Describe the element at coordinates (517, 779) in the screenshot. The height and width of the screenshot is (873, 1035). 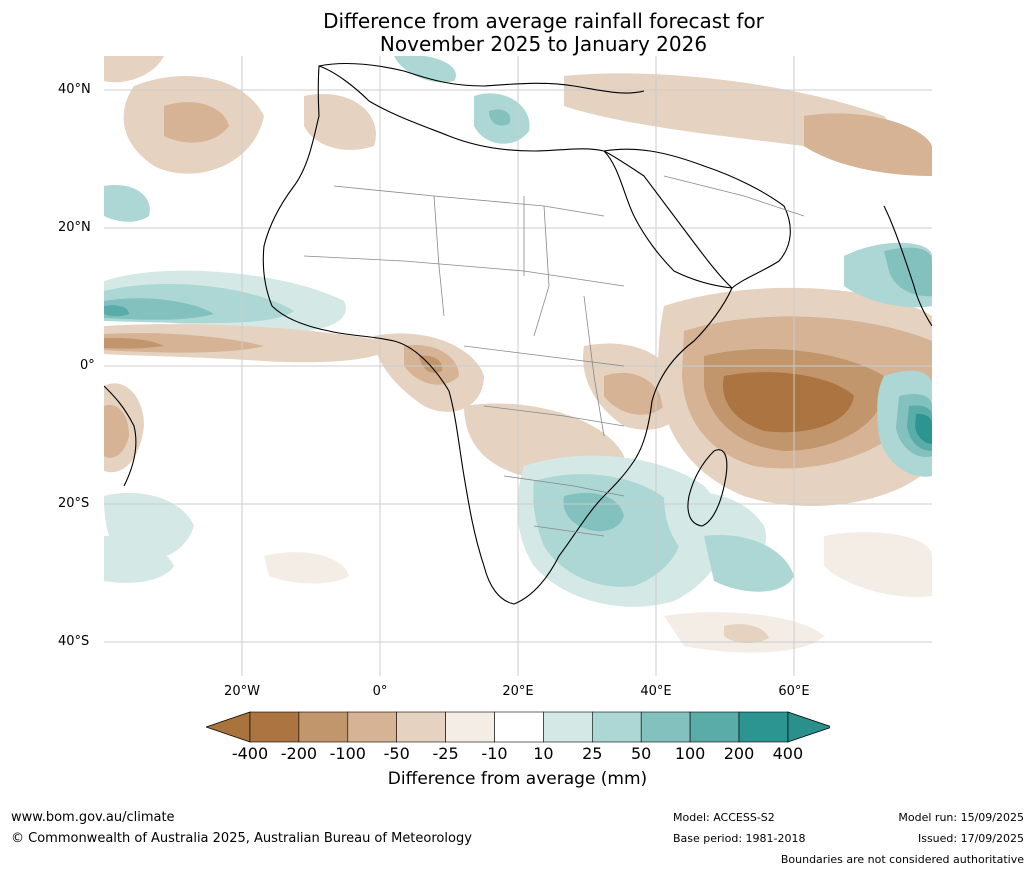
I see `colorbar-title: Difference from average (mm)` at that location.